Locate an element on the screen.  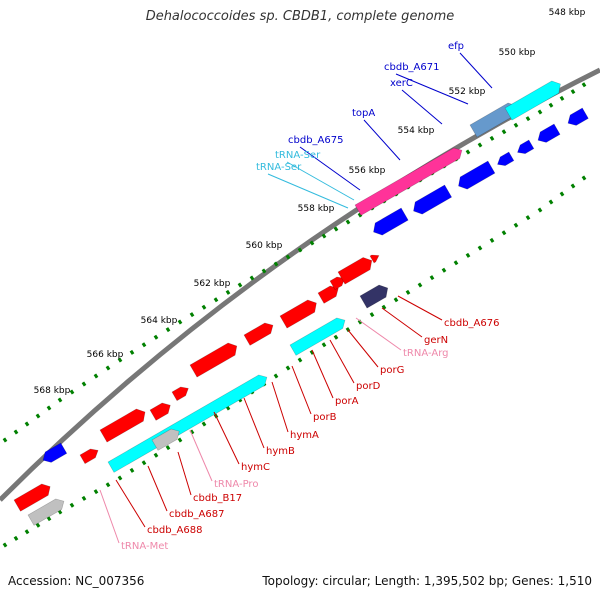
scale-label: 558 kbp is located at coordinates (316, 209).